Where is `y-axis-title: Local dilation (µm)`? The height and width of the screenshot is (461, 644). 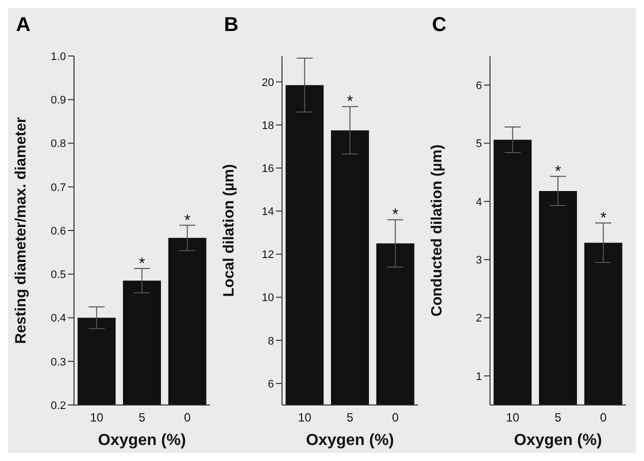 y-axis-title: Local dilation (µm) is located at coordinates (229, 230).